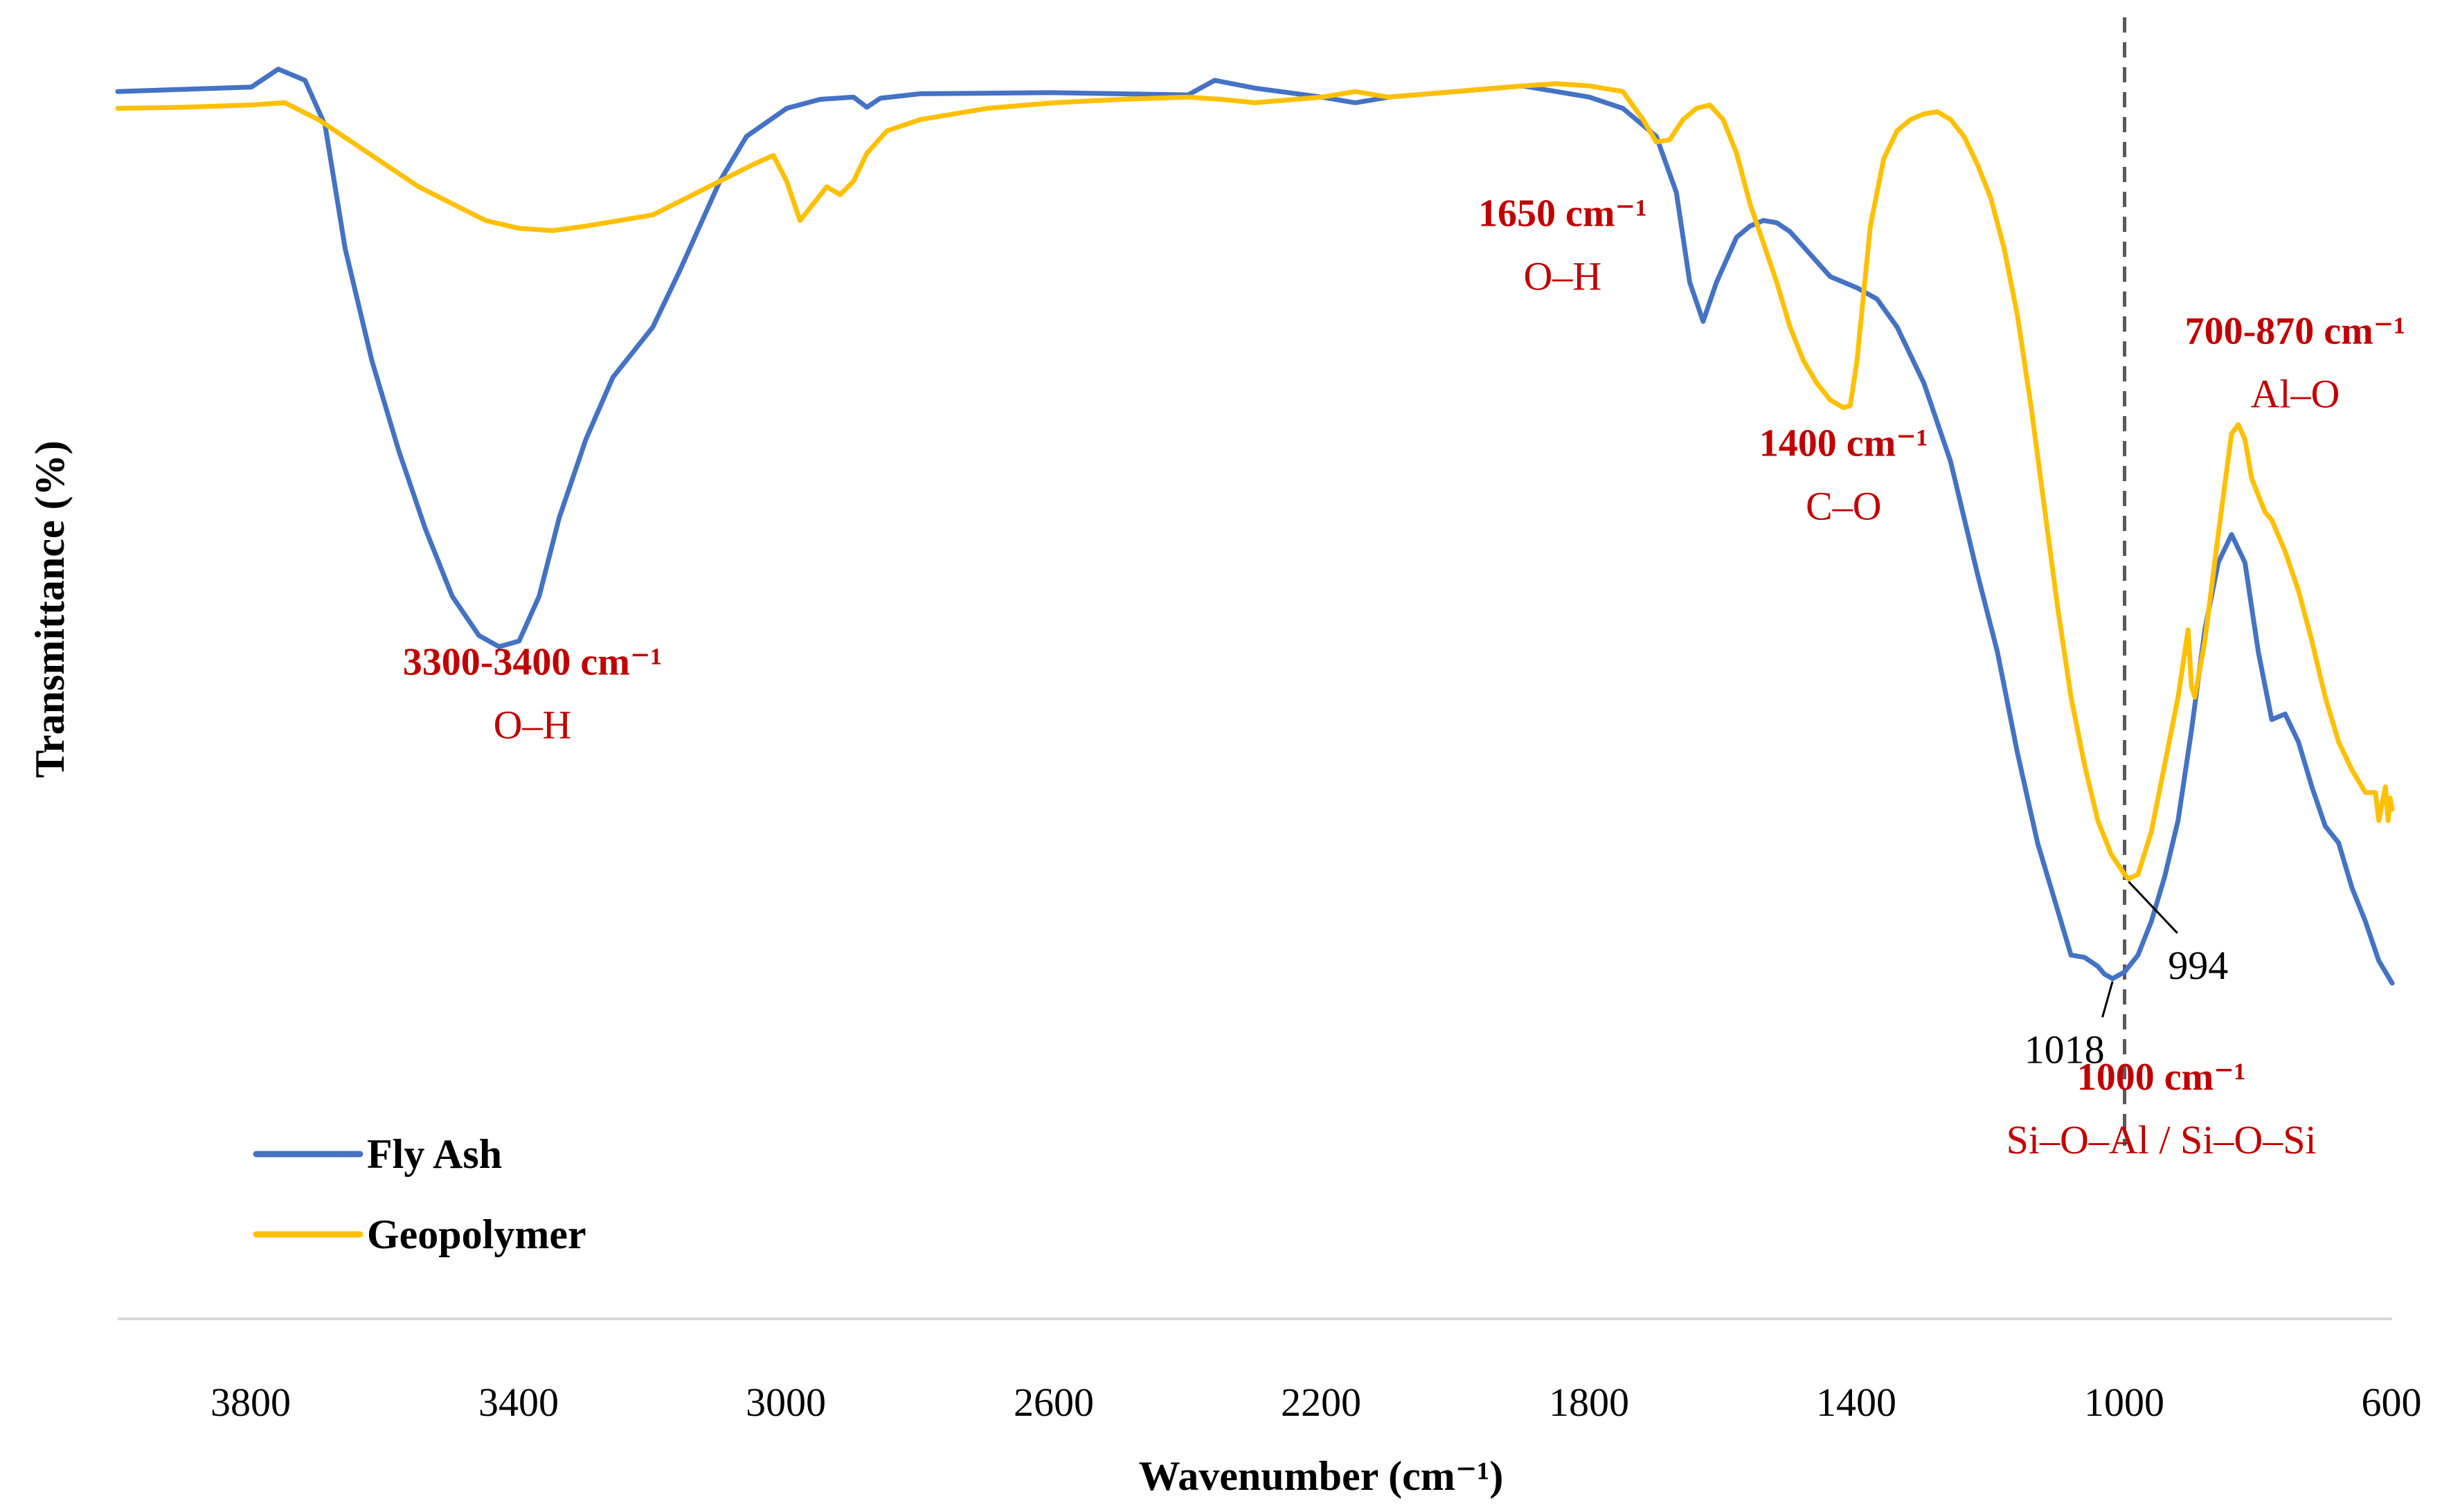 This screenshot has width=2451, height=1512. Describe the element at coordinates (1844, 506) in the screenshot. I see `annotation-subtitle: C–O` at that location.